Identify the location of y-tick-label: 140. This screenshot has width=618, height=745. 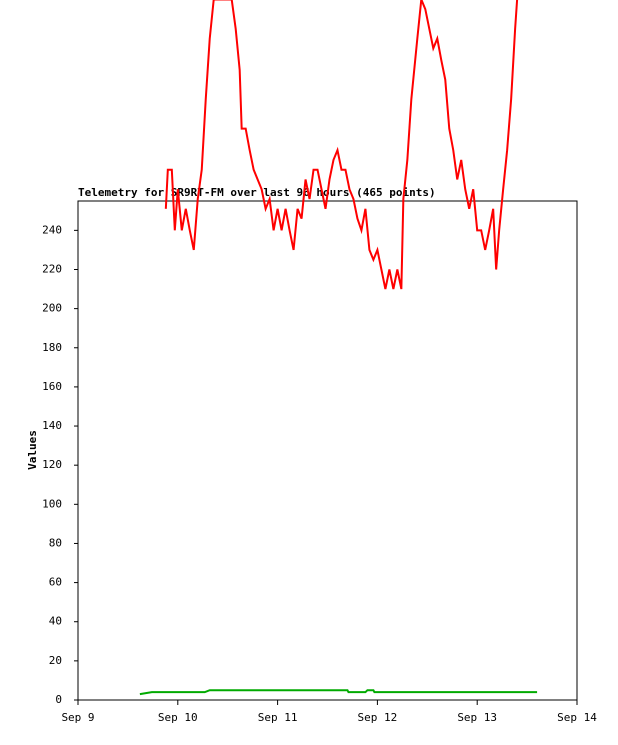
(52, 425).